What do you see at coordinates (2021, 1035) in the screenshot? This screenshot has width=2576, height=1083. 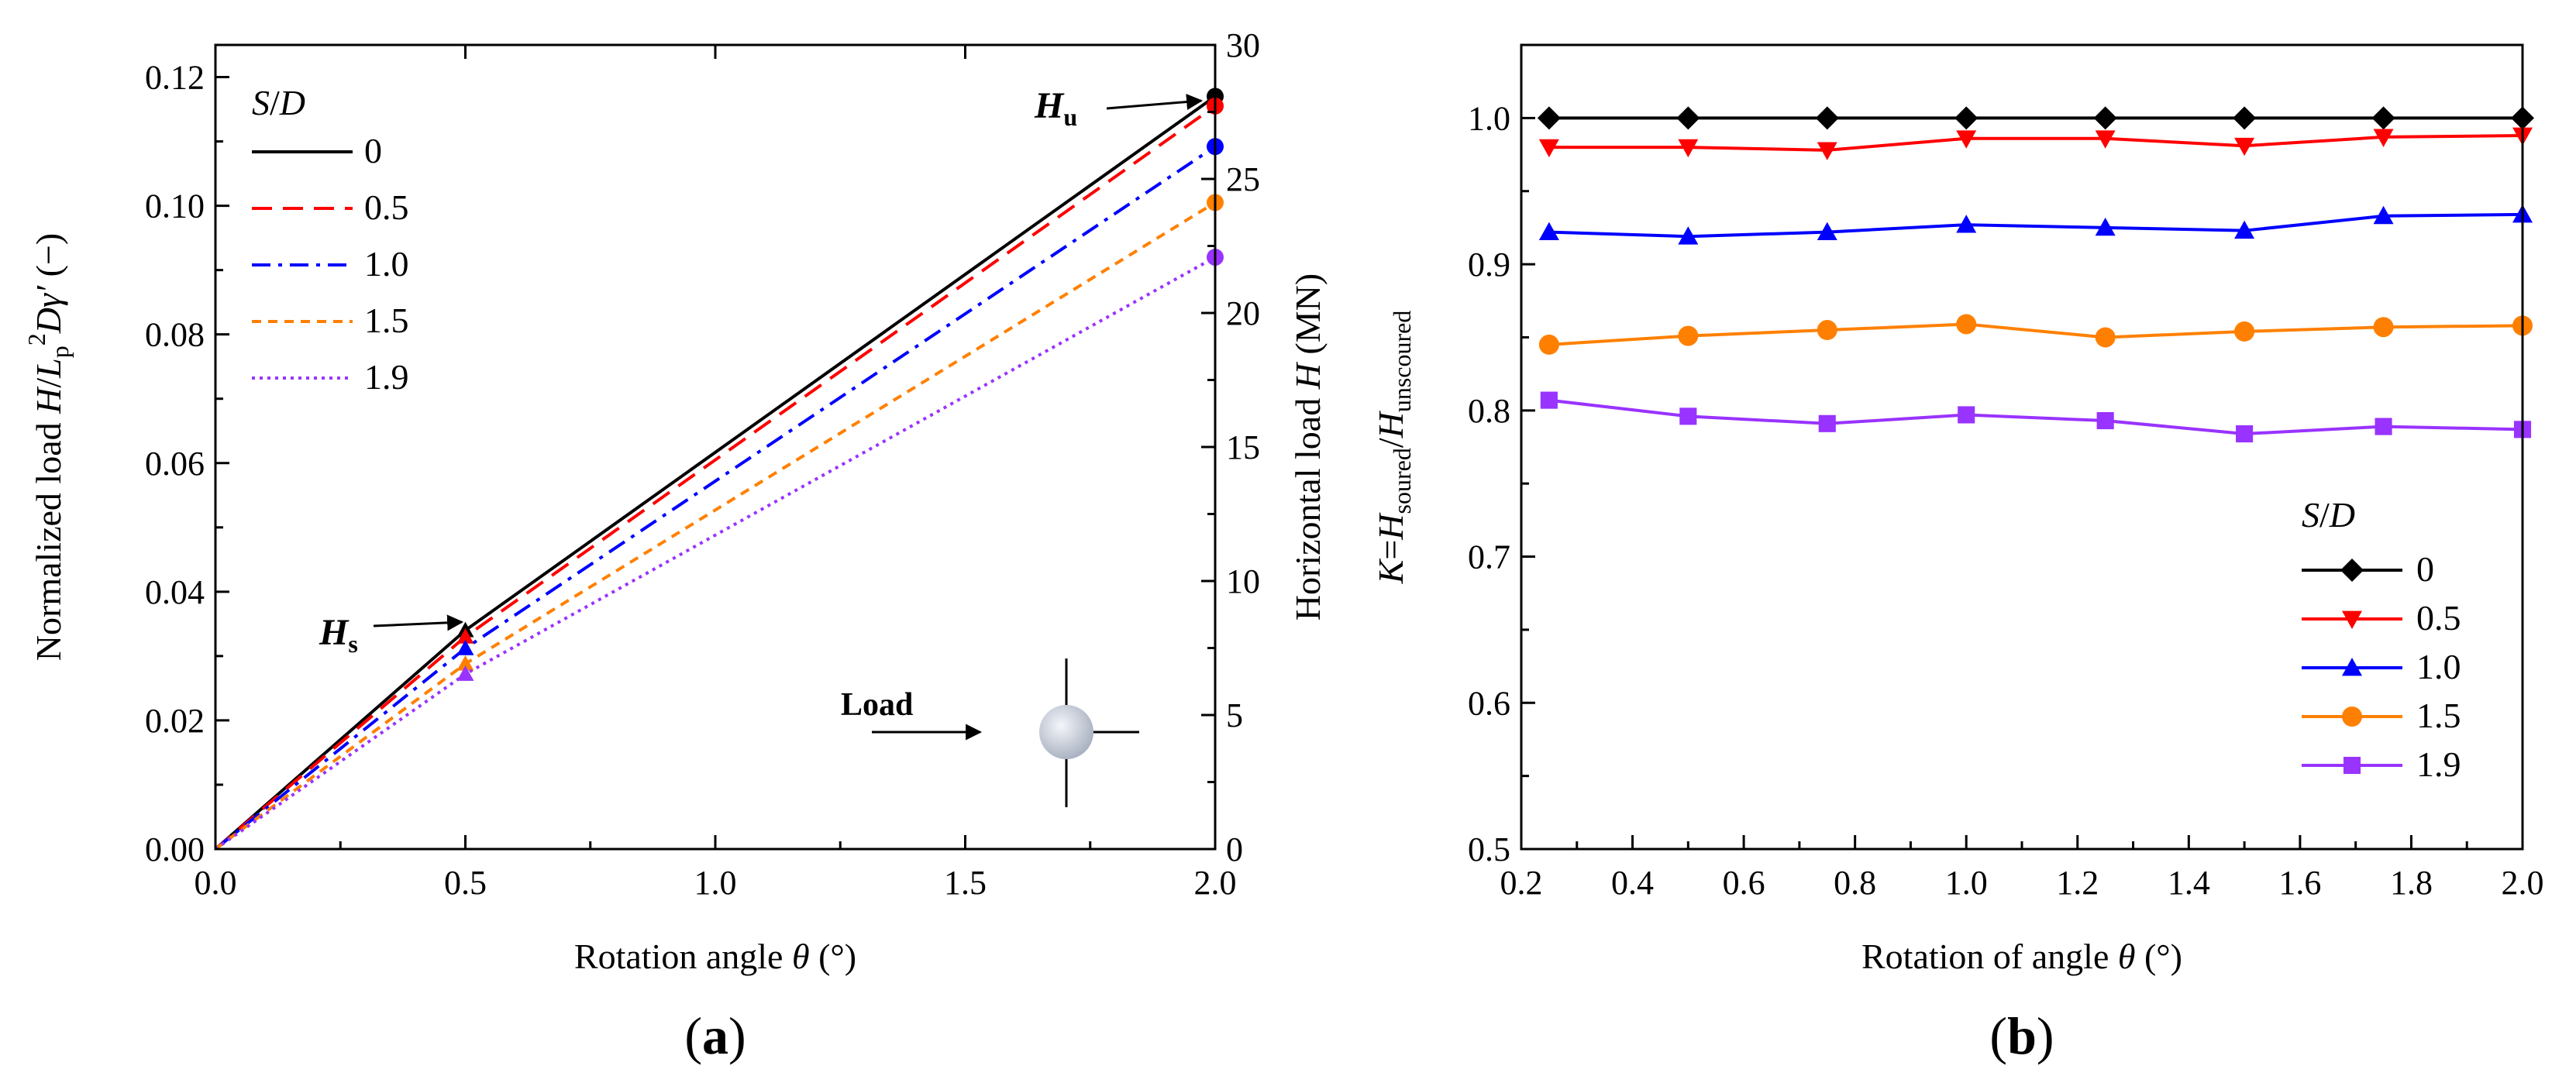 I see `panel-label-b: (b)` at bounding box center [2021, 1035].